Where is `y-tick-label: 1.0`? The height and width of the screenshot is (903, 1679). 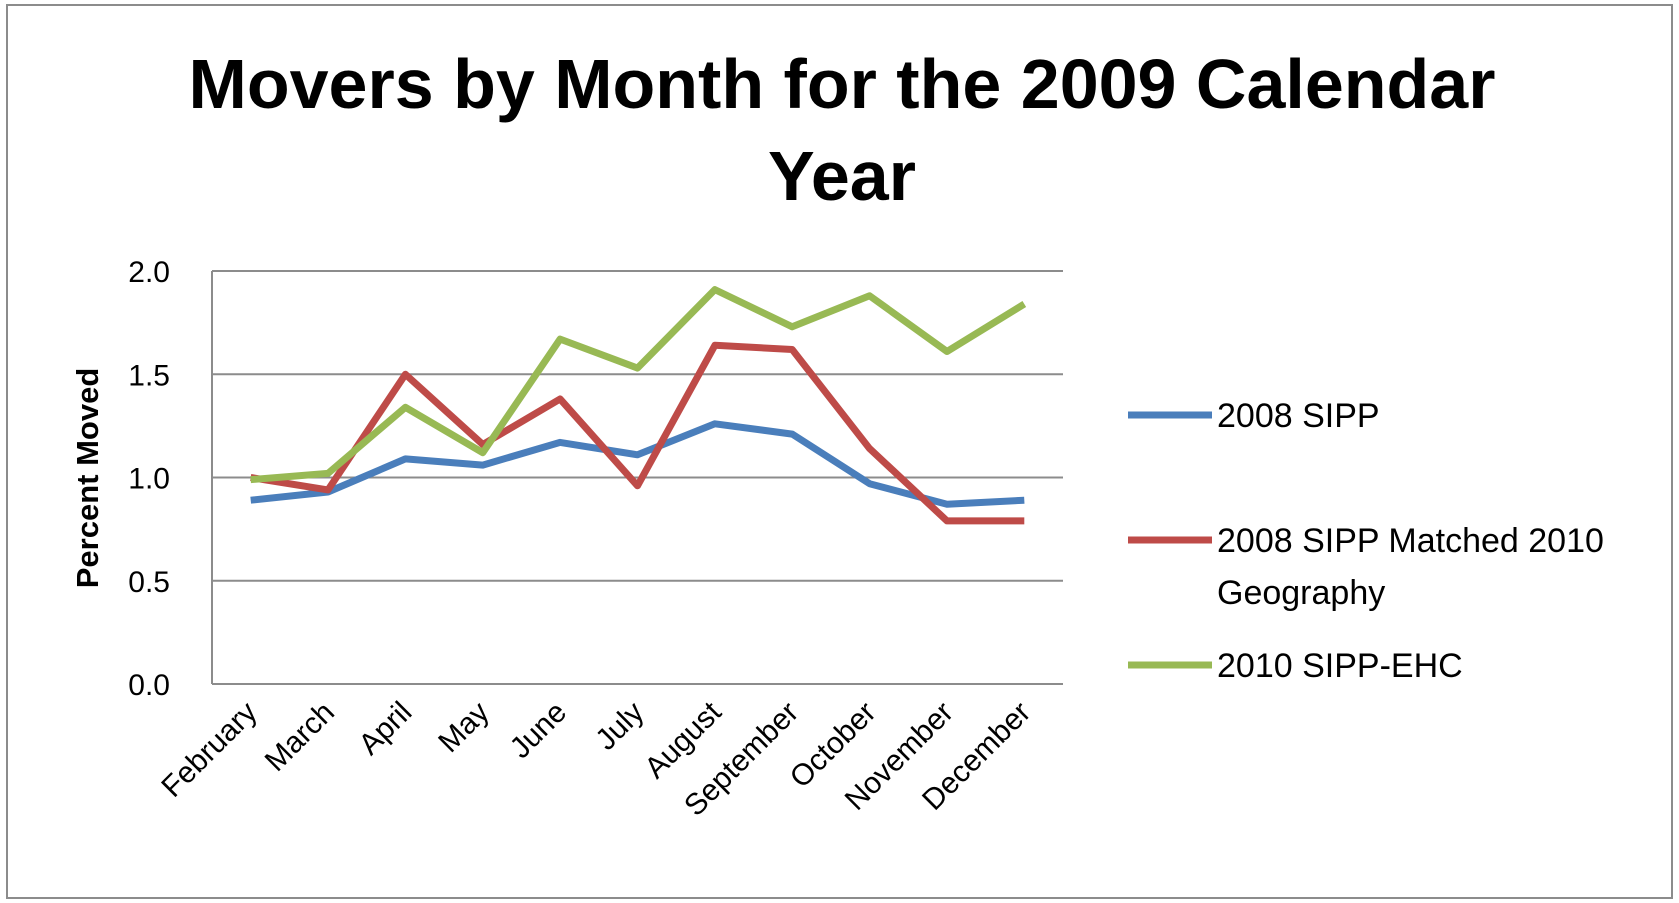
y-tick-label: 1.0 is located at coordinates (149, 479).